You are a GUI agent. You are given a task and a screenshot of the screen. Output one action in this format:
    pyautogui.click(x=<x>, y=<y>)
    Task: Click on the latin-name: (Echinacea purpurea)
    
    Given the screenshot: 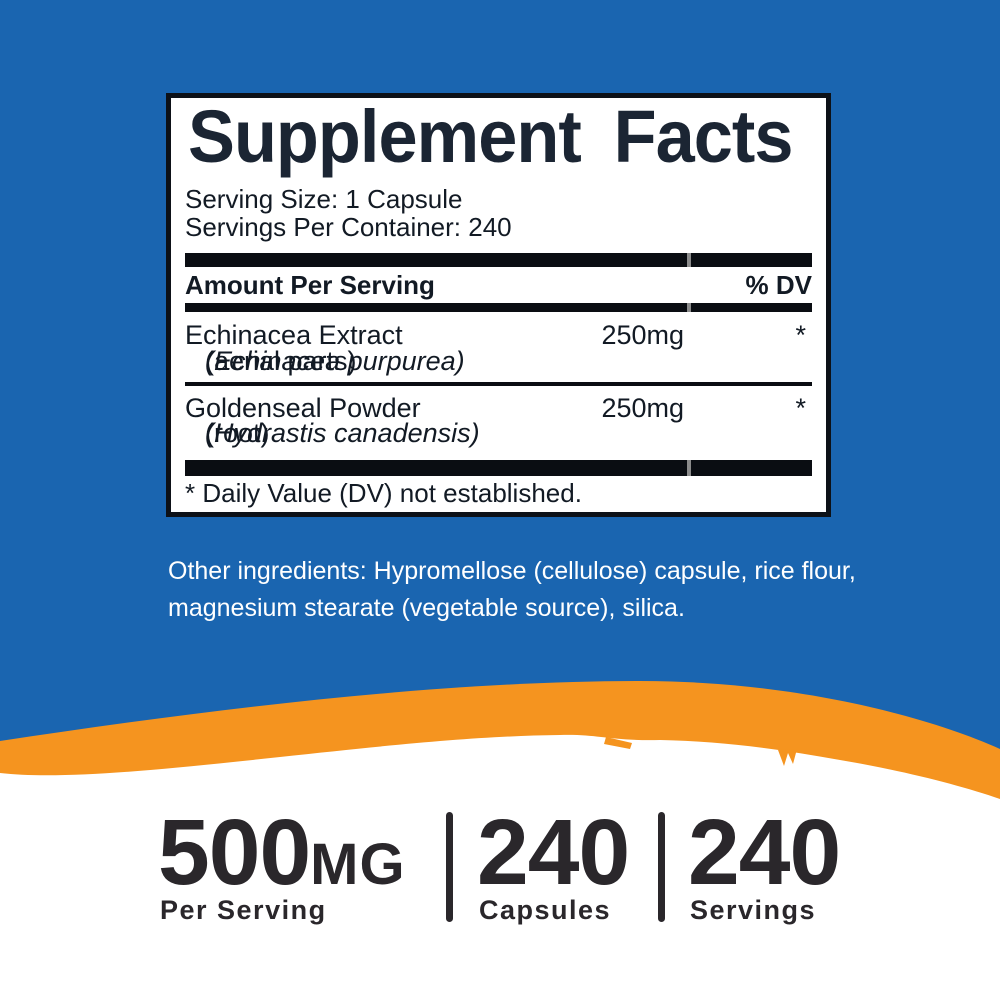 What is the action you would take?
    pyautogui.click(x=335, y=361)
    